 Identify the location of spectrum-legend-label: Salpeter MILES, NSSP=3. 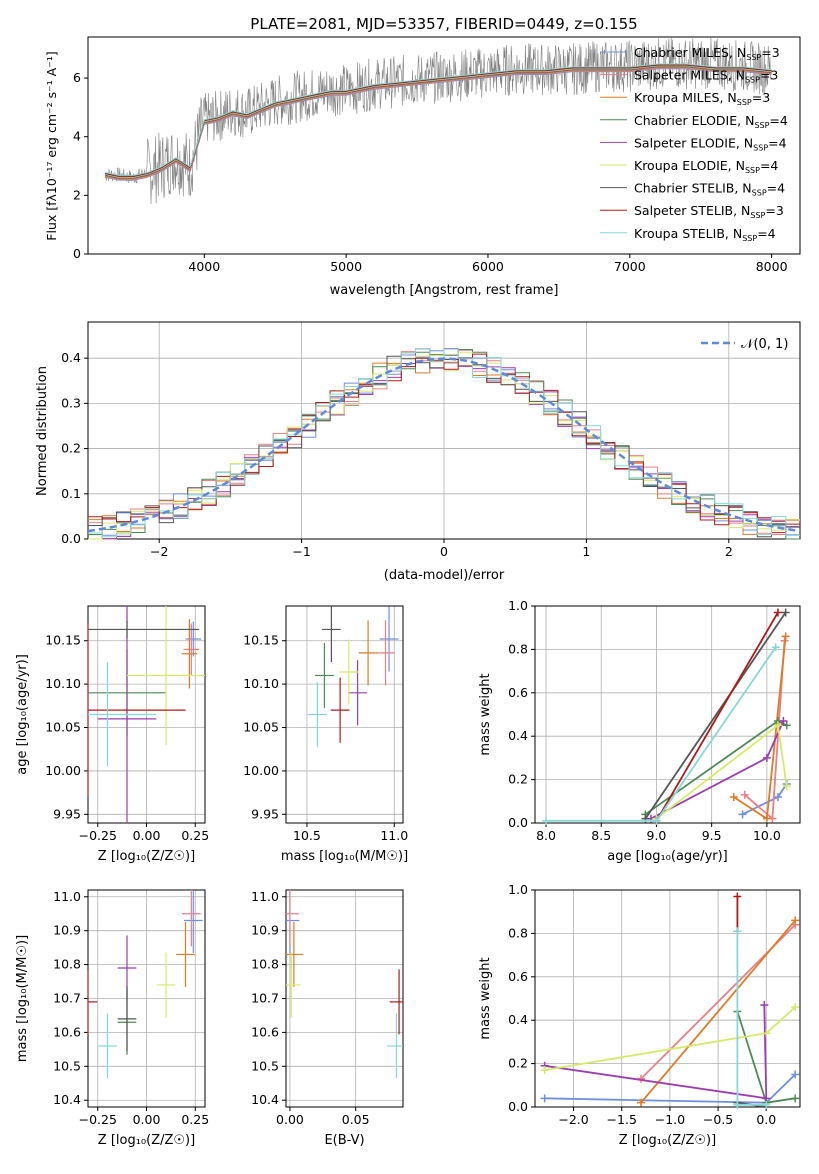
(706, 76).